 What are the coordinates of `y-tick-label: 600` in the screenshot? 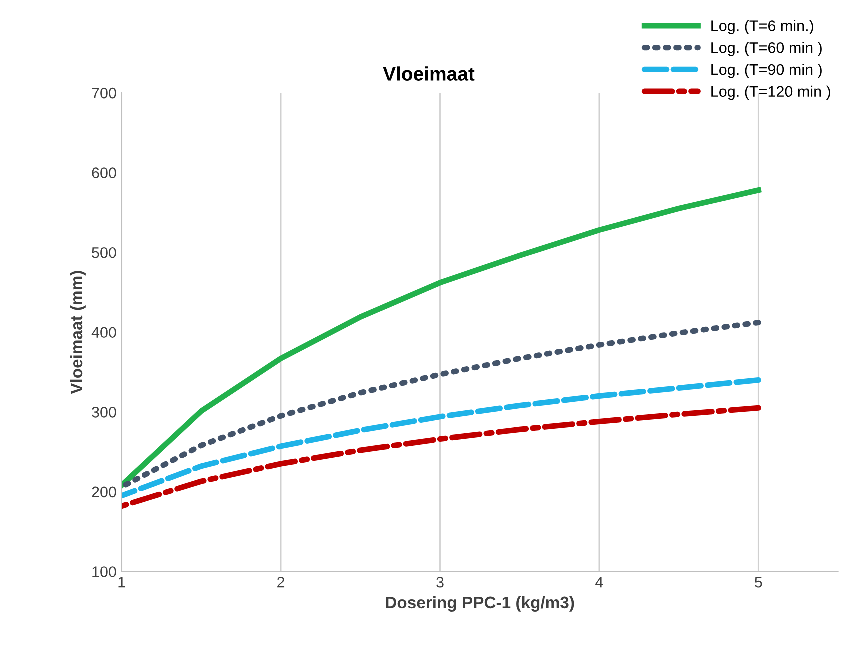 It's located at (104, 173).